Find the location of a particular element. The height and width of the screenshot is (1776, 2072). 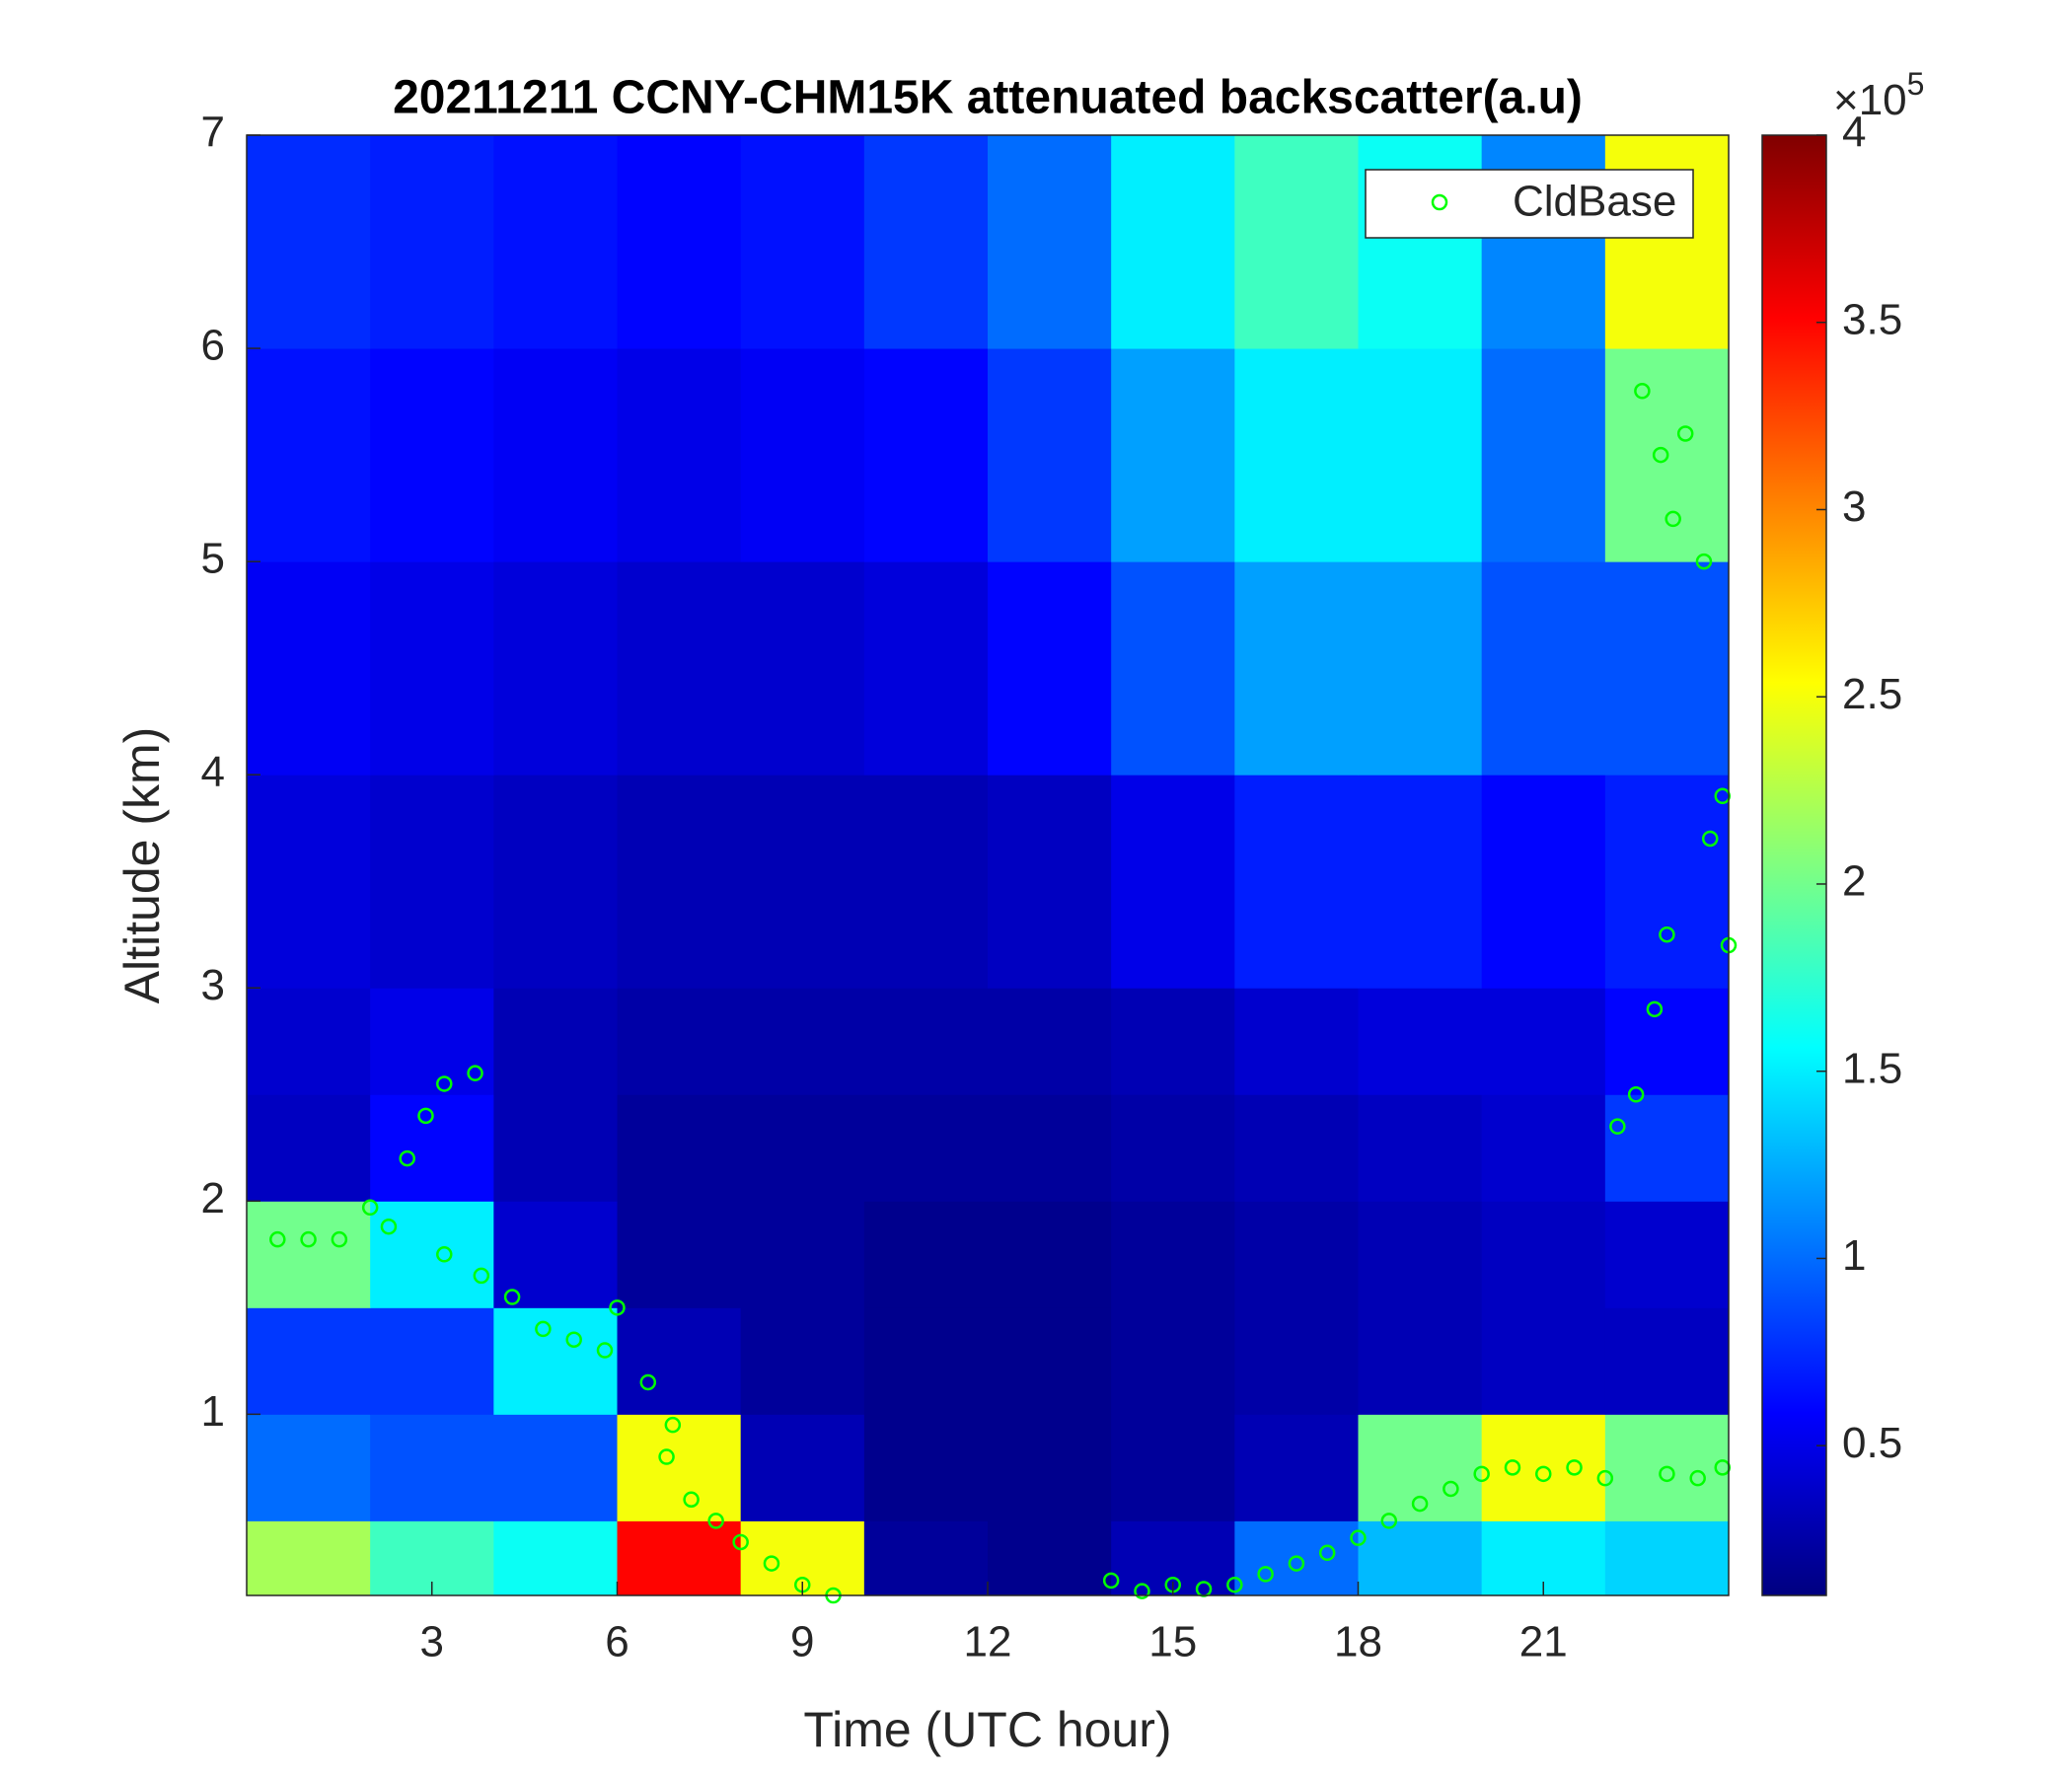

multiplier-base: ×10 is located at coordinates (1870, 100).